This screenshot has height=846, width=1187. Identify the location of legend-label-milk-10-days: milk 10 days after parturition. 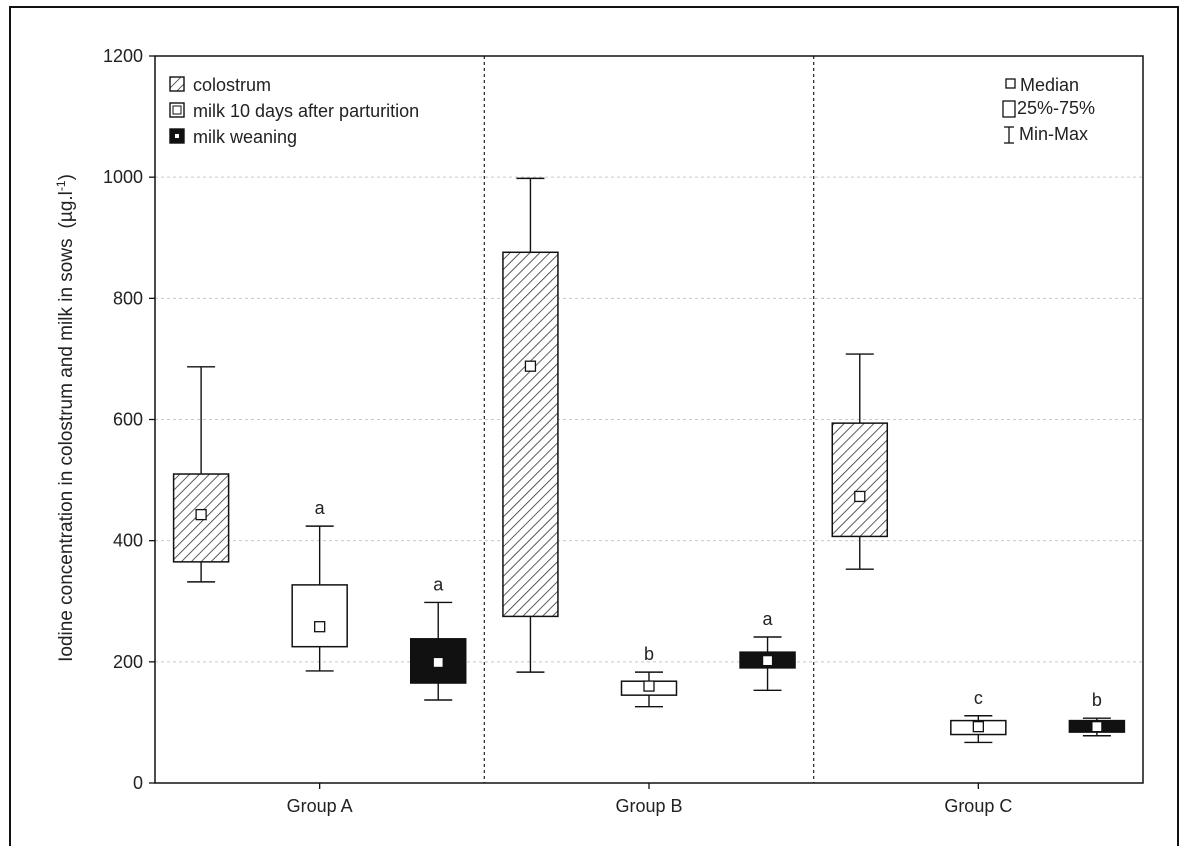
(306, 111).